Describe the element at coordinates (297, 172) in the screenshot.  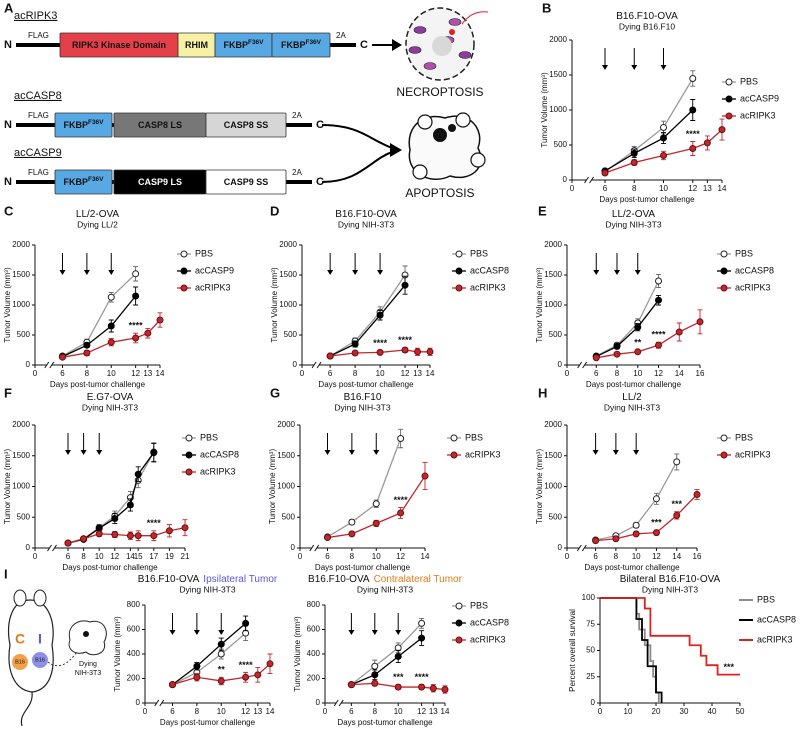
I see `tag-2a: 2A` at that location.